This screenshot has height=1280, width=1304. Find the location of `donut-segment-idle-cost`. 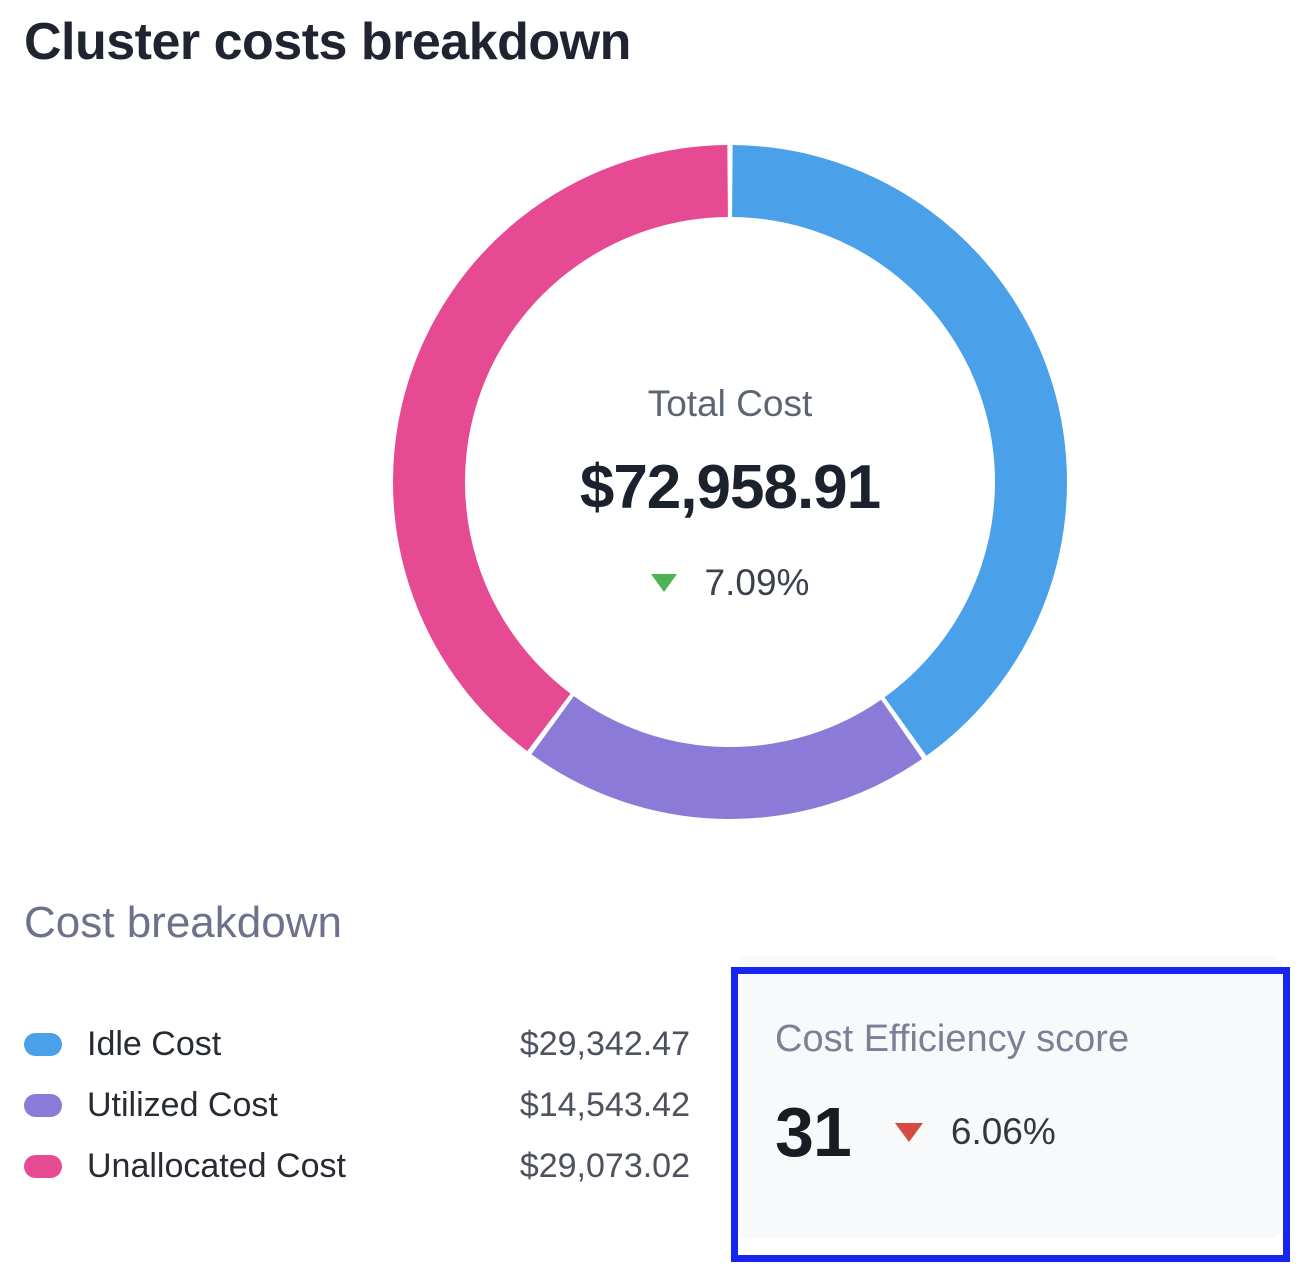

donut-segment-idle-cost is located at coordinates (899, 450).